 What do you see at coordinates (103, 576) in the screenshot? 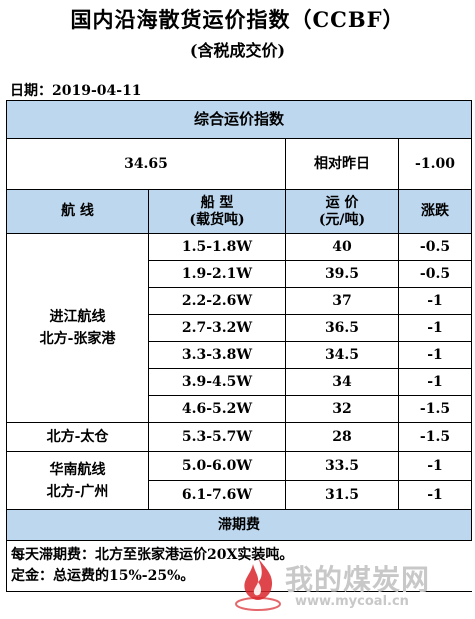
I see `note-line2: 定金：总运费的15%-25%。` at bounding box center [103, 576].